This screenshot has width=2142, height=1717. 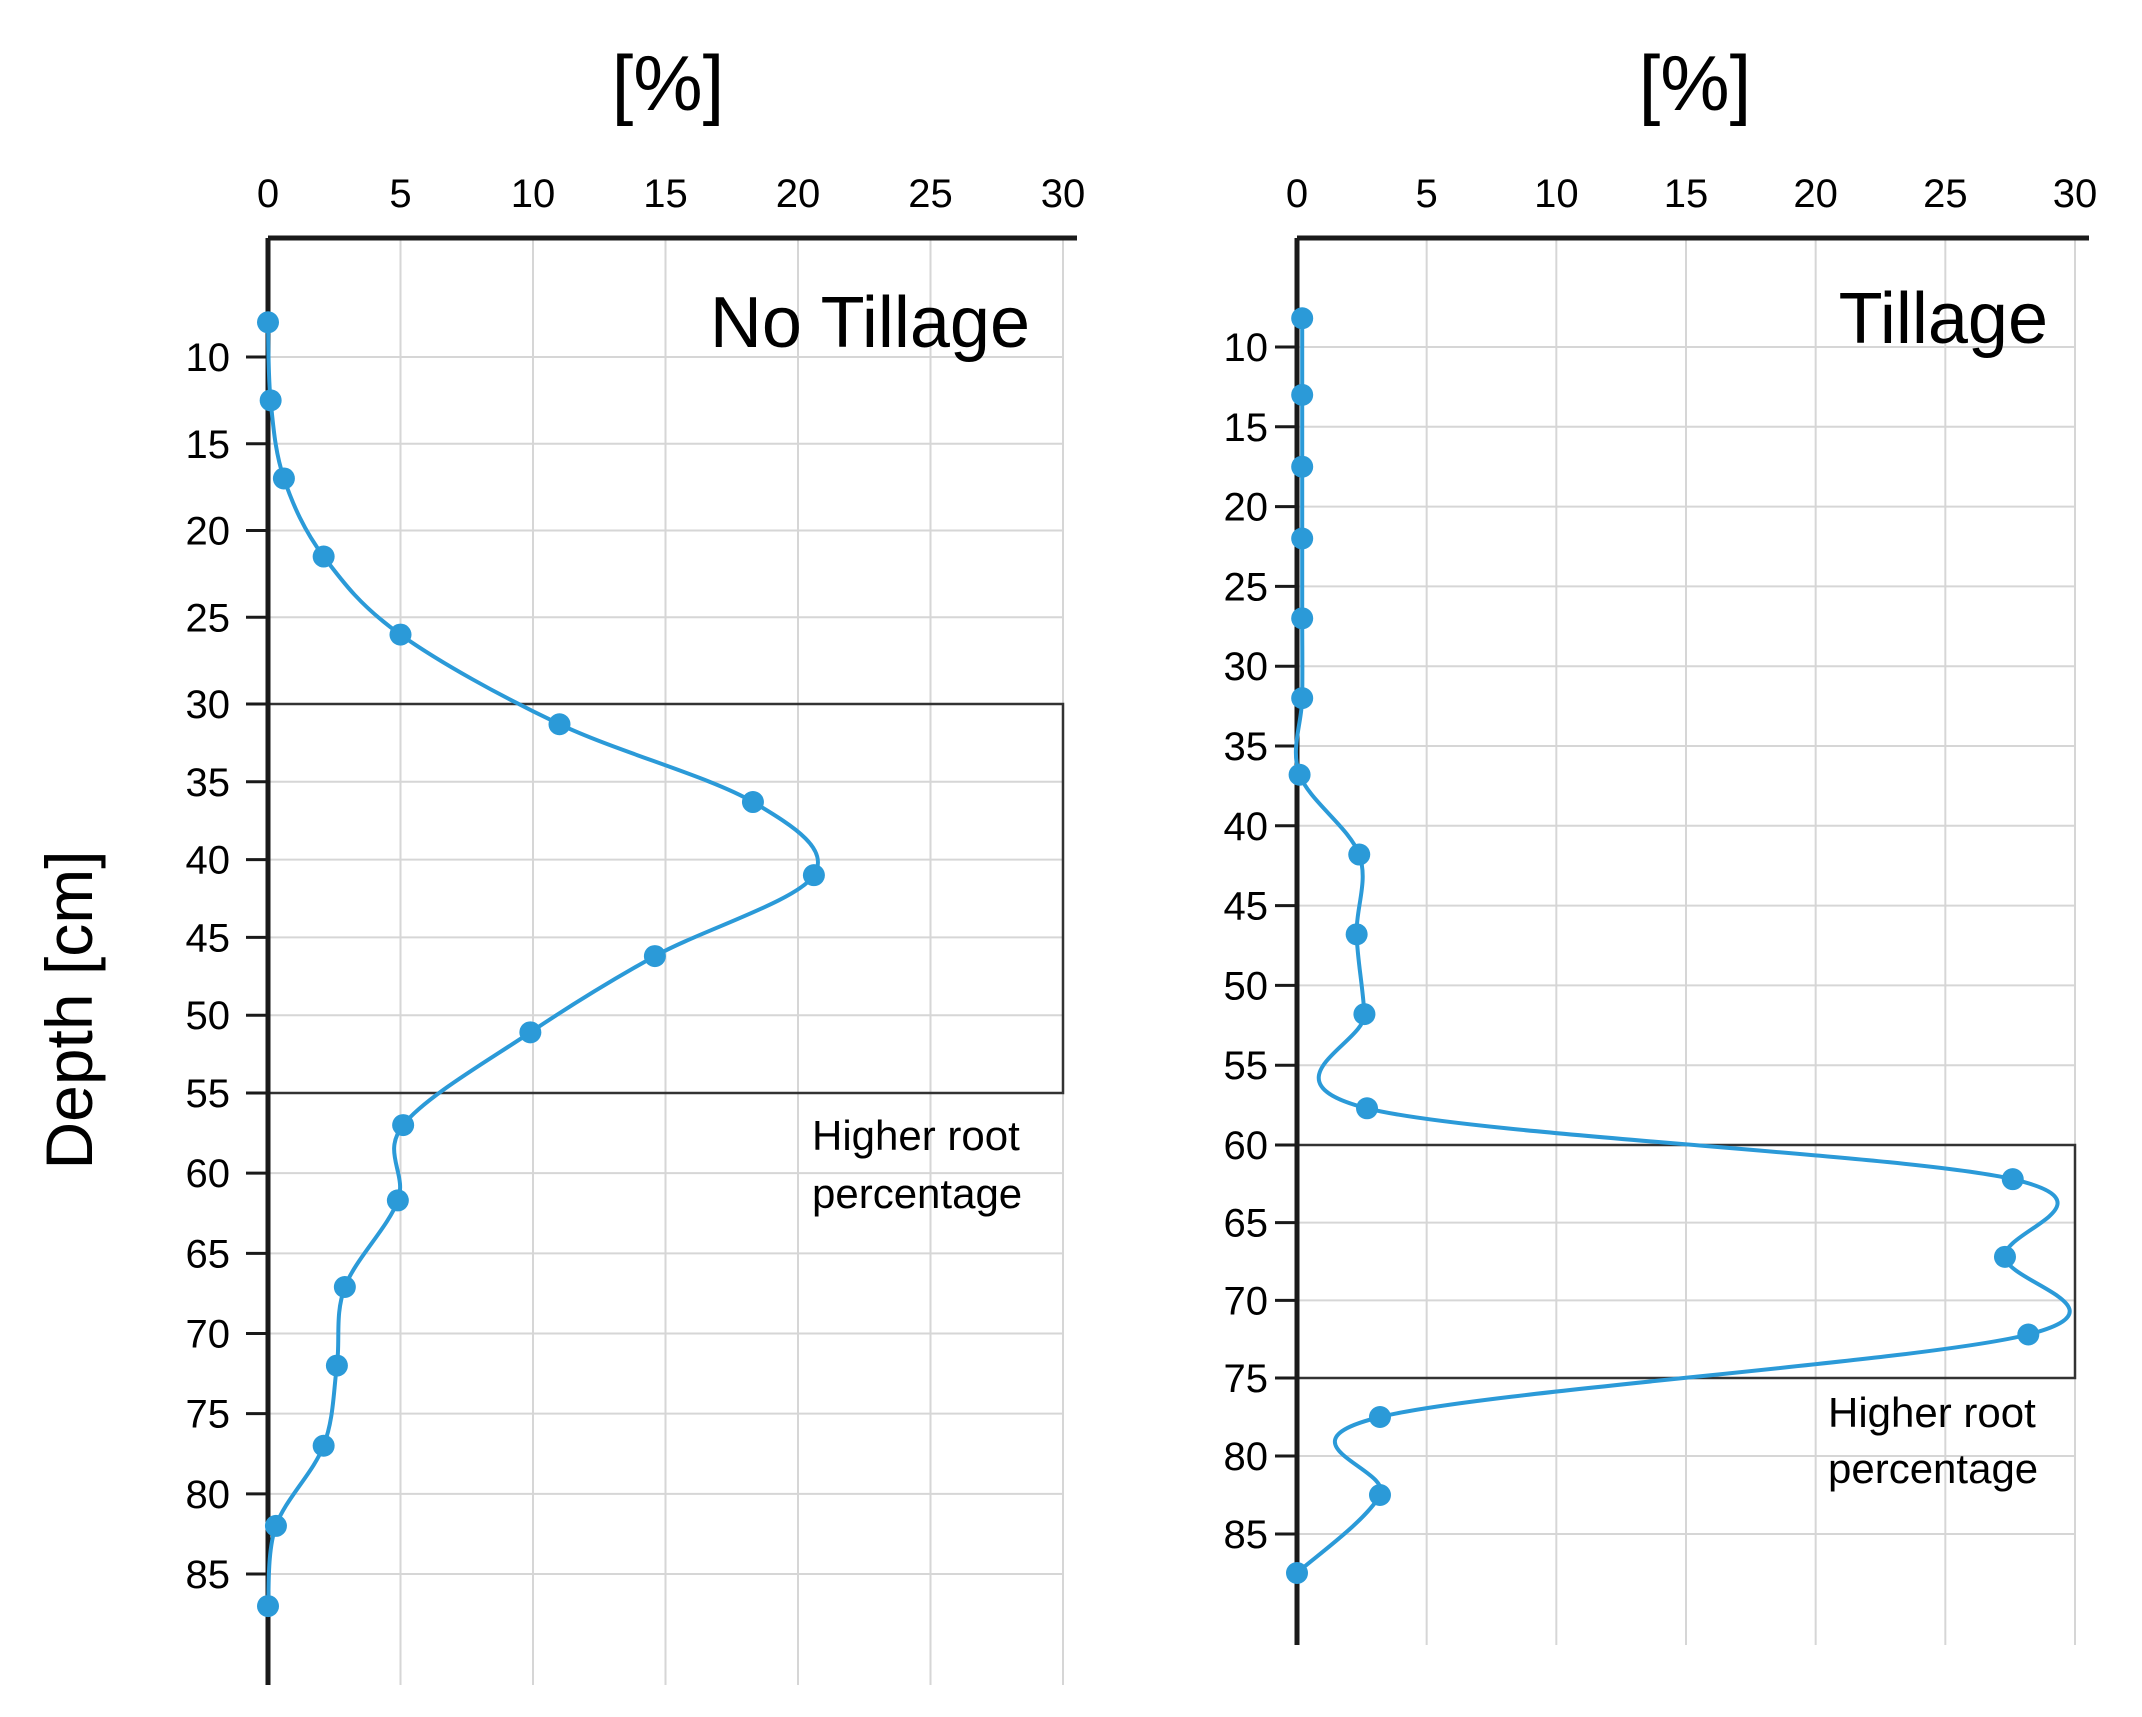 I want to click on y-axis-label: Depth [cm], so click(x=69, y=1009).